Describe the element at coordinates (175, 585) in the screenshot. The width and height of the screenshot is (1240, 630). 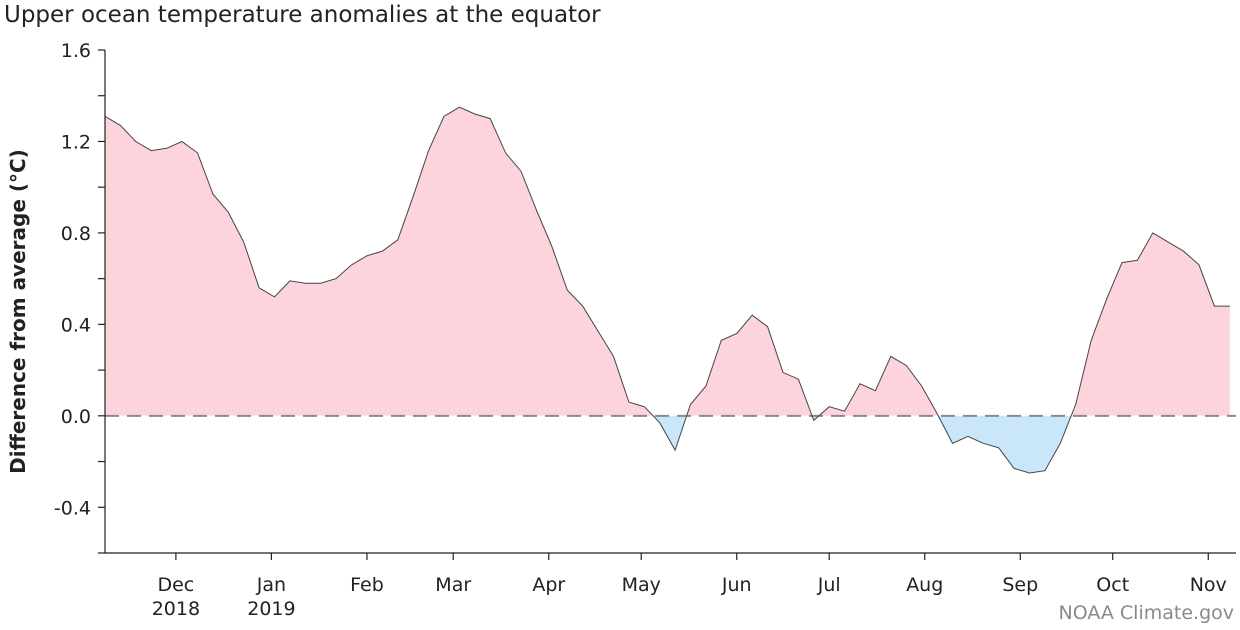
I see `x-tick-label: Dec` at that location.